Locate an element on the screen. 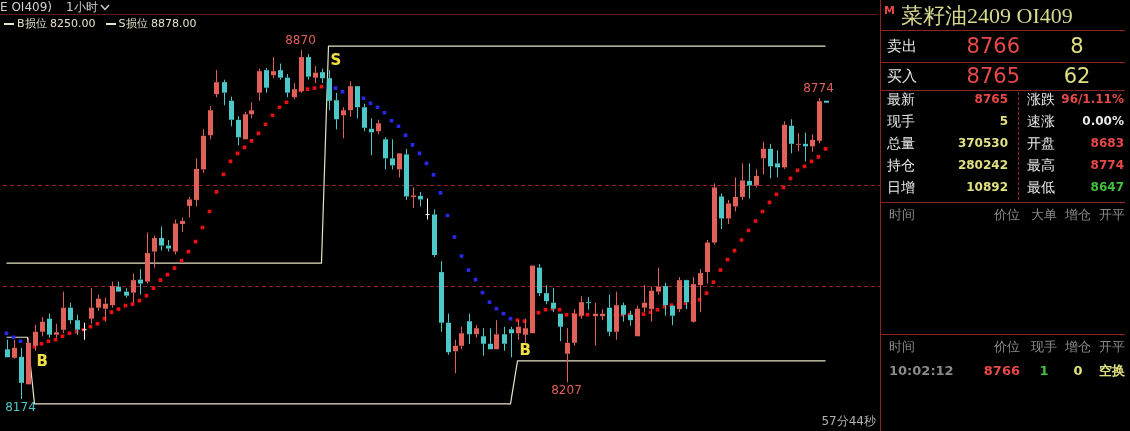  text: 卖出 is located at coordinates (902, 46).